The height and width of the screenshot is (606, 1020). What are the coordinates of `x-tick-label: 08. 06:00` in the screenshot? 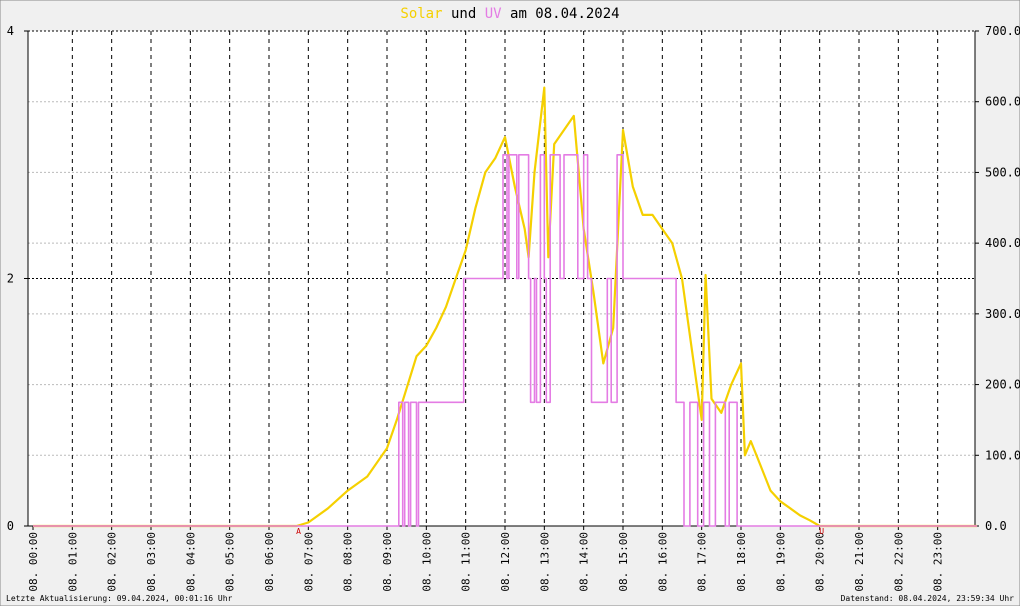 It's located at (269, 562).